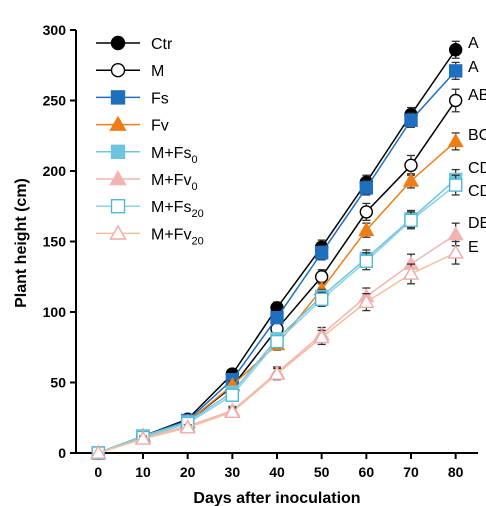 The width and height of the screenshot is (486, 506). What do you see at coordinates (276, 498) in the screenshot?
I see `x-axis-title: Days after inoculation` at bounding box center [276, 498].